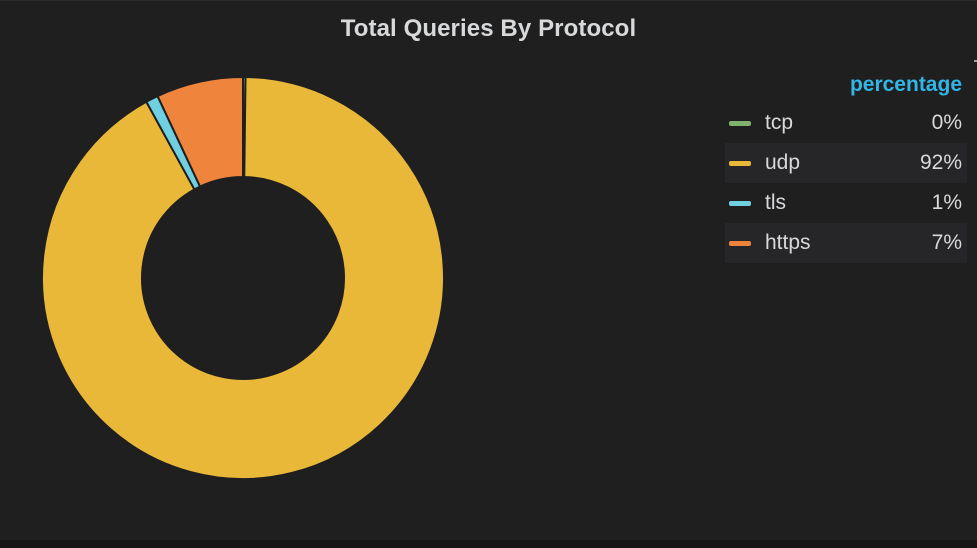 This screenshot has height=548, width=977. I want to click on legend-swatch-tls, so click(740, 203).